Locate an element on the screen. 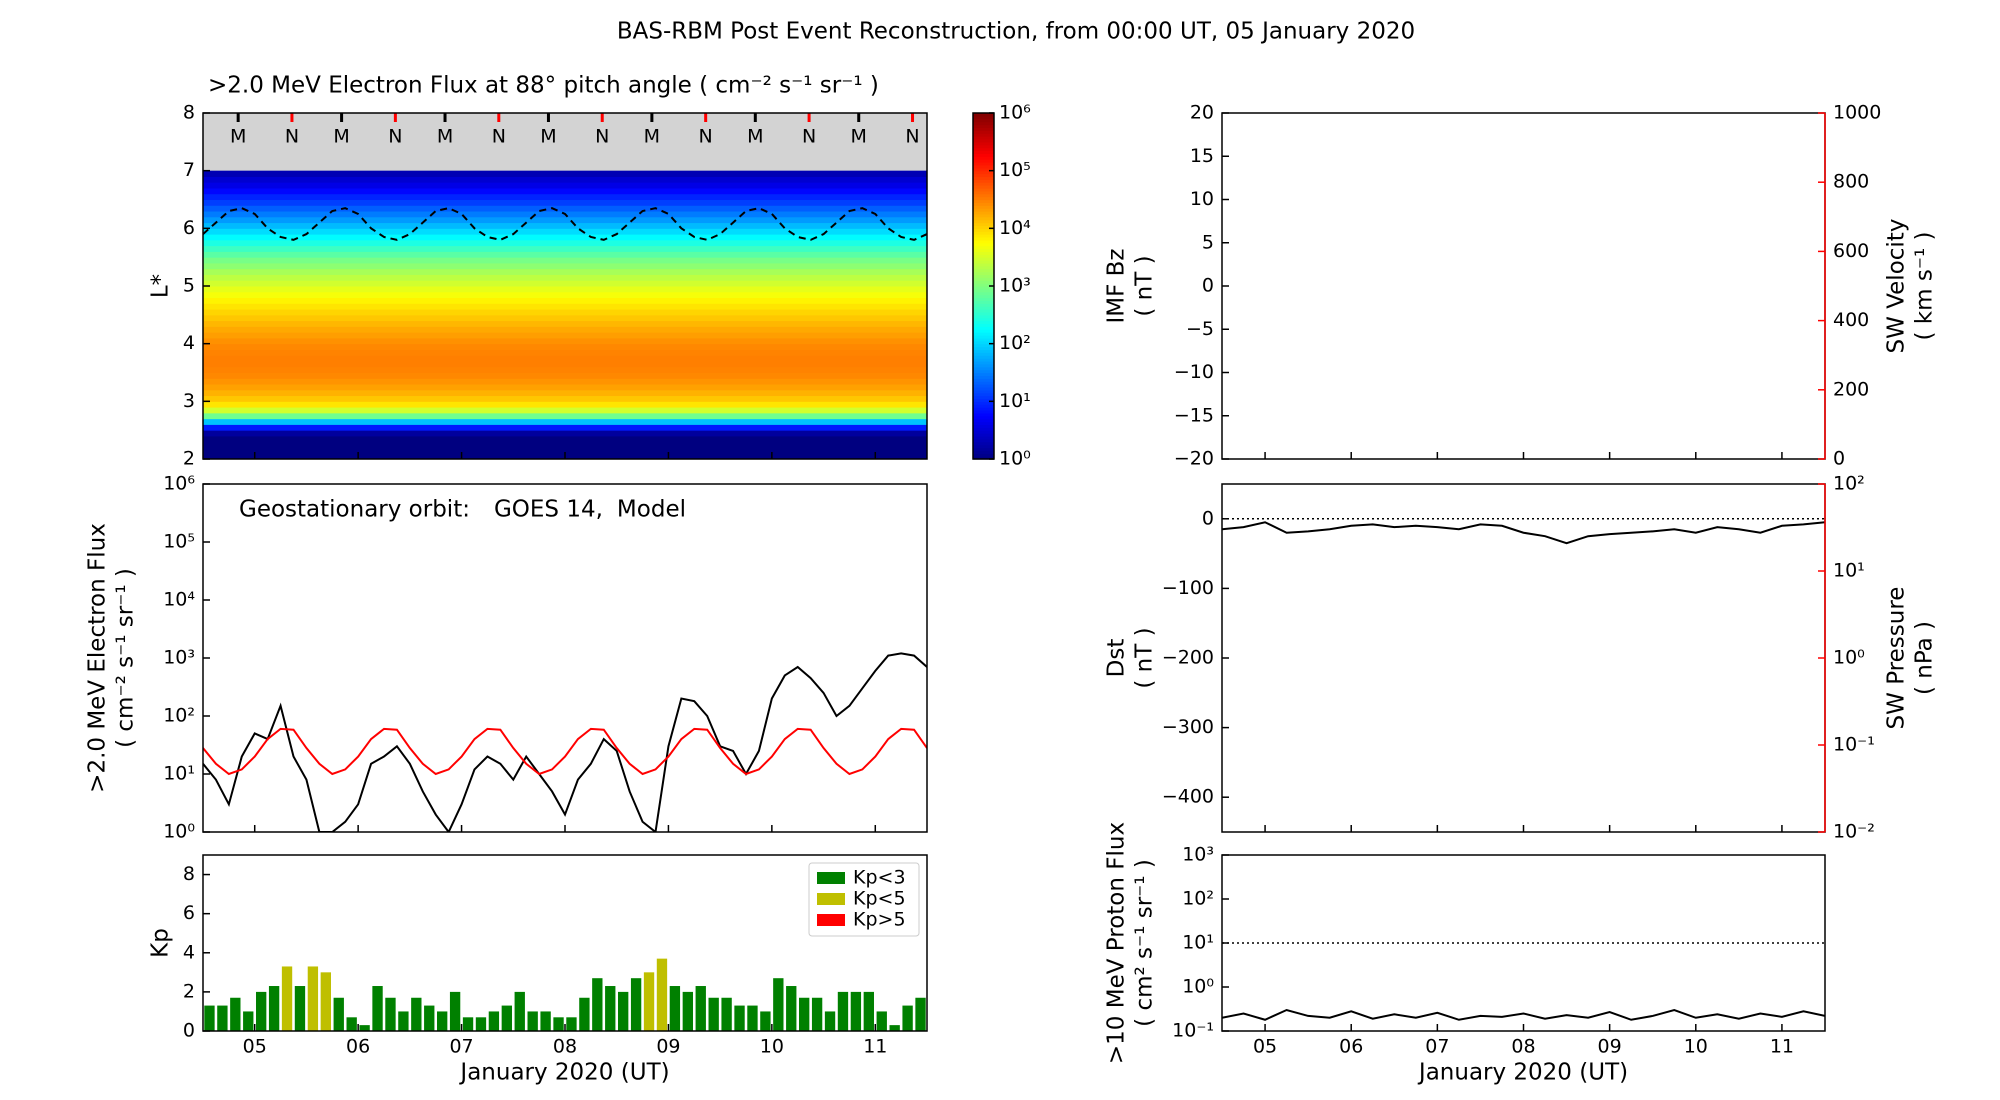 This screenshot has width=2000, height=1100. y-tick-label: 10⁻¹ is located at coordinates (1193, 1031).